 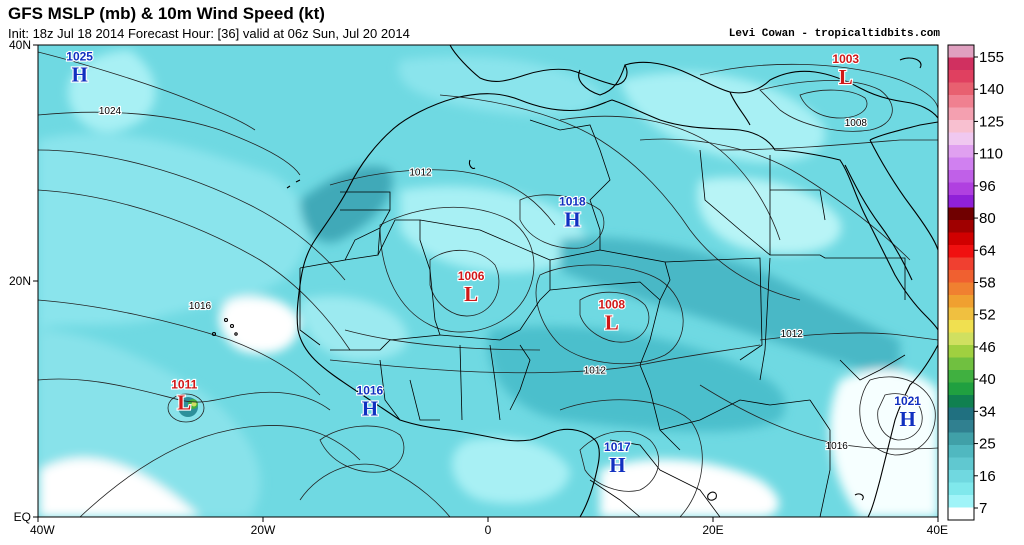 I want to click on colorbar-tick-label: 140, so click(x=991, y=89).